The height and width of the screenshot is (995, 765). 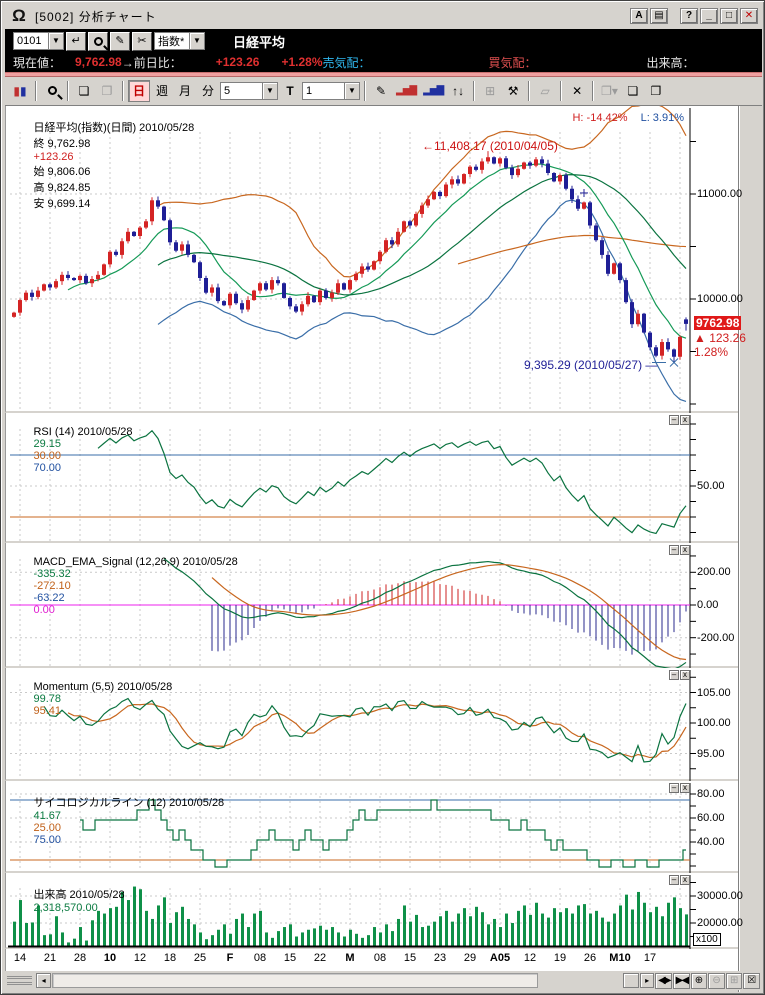 What do you see at coordinates (490, 146) in the screenshot?
I see `peak-annotation: ←11,408.17 (2010/04/05)` at bounding box center [490, 146].